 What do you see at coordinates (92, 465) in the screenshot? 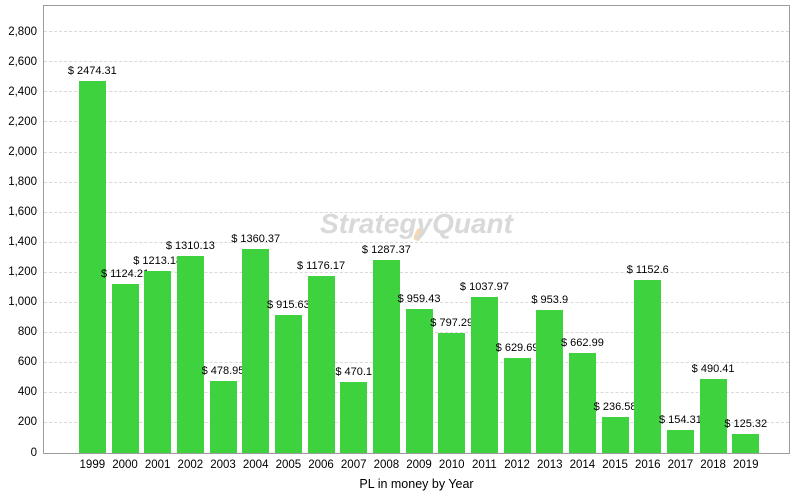
I see `x-tick-label: 1999` at bounding box center [92, 465].